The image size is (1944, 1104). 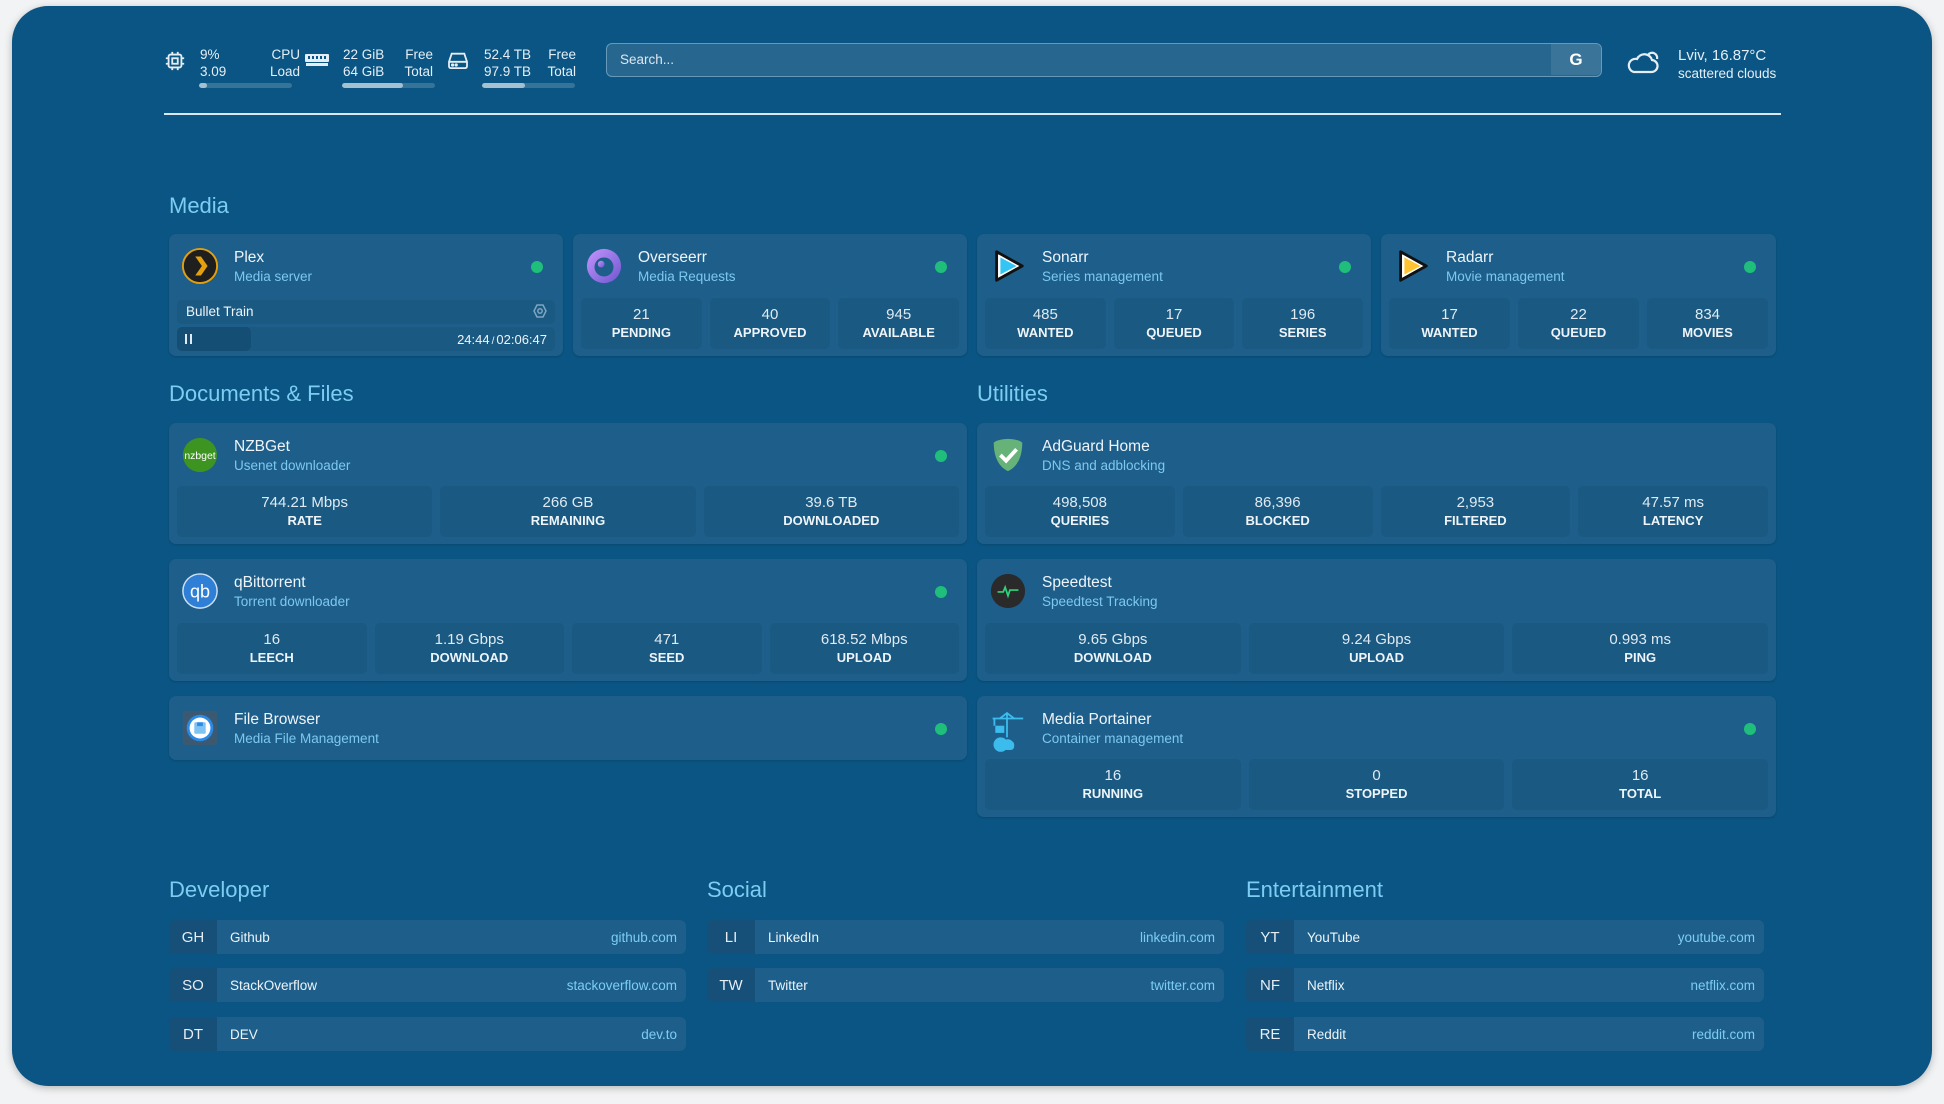 What do you see at coordinates (965, 937) in the screenshot?
I see `bookmark-linkedin: LI LinkedIn linkedin.com` at bounding box center [965, 937].